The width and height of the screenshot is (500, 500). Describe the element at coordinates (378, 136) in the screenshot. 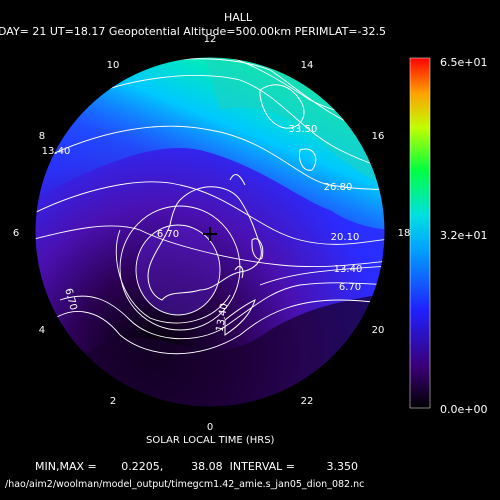

I see `local-time-tick-16: 16` at that location.